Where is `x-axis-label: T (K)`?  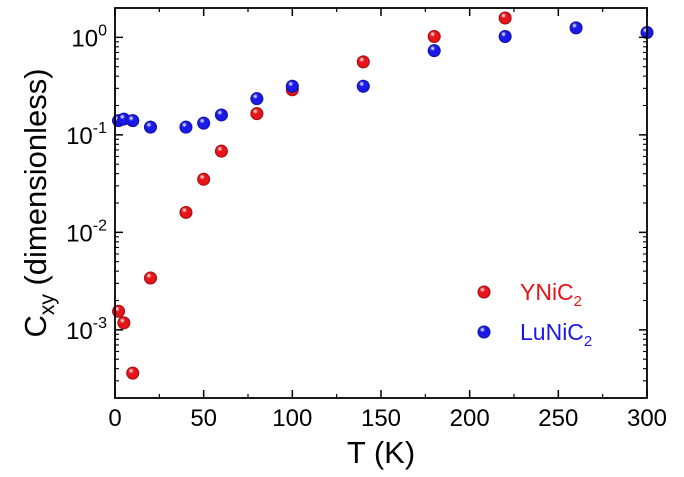
x-axis-label: T (K) is located at coordinates (381, 452).